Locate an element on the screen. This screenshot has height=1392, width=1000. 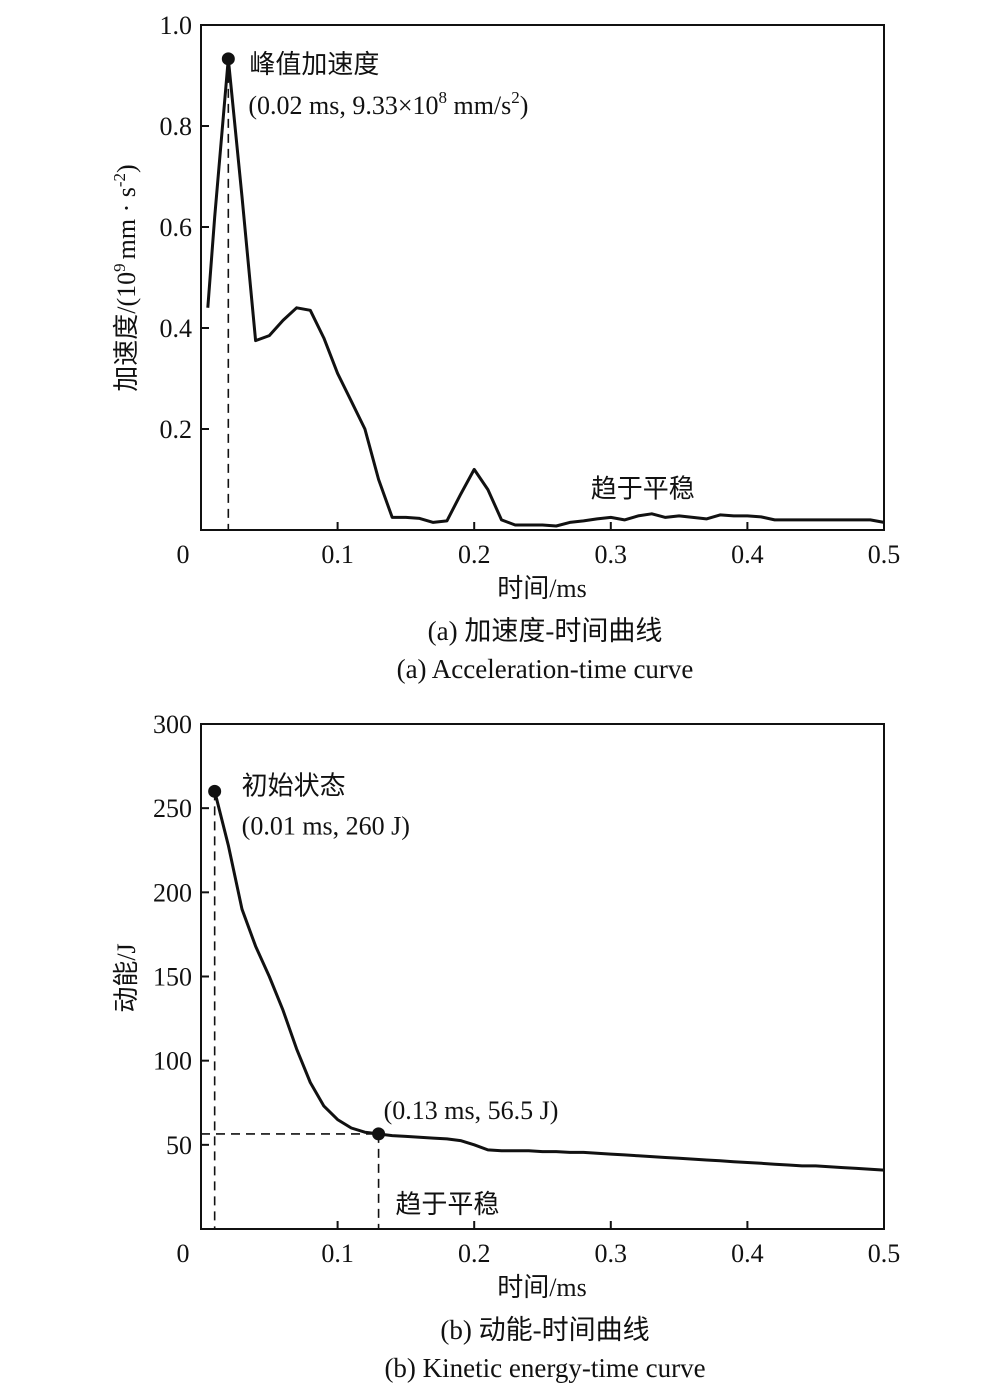
annotation-title: 峰值加速度 is located at coordinates (314, 64).